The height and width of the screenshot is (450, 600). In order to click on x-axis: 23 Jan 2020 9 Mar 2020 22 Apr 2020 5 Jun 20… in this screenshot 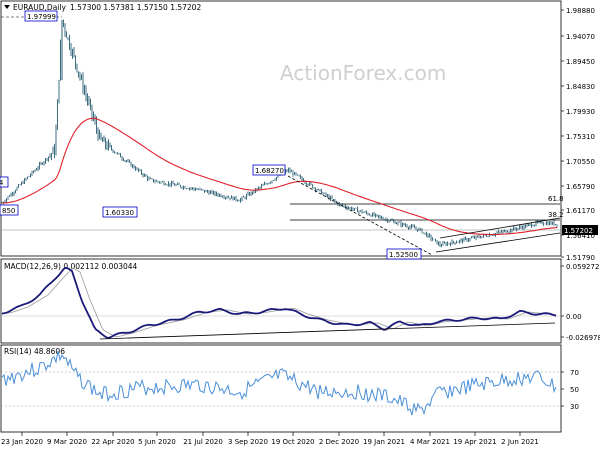, I will do `click(270, 439)`.